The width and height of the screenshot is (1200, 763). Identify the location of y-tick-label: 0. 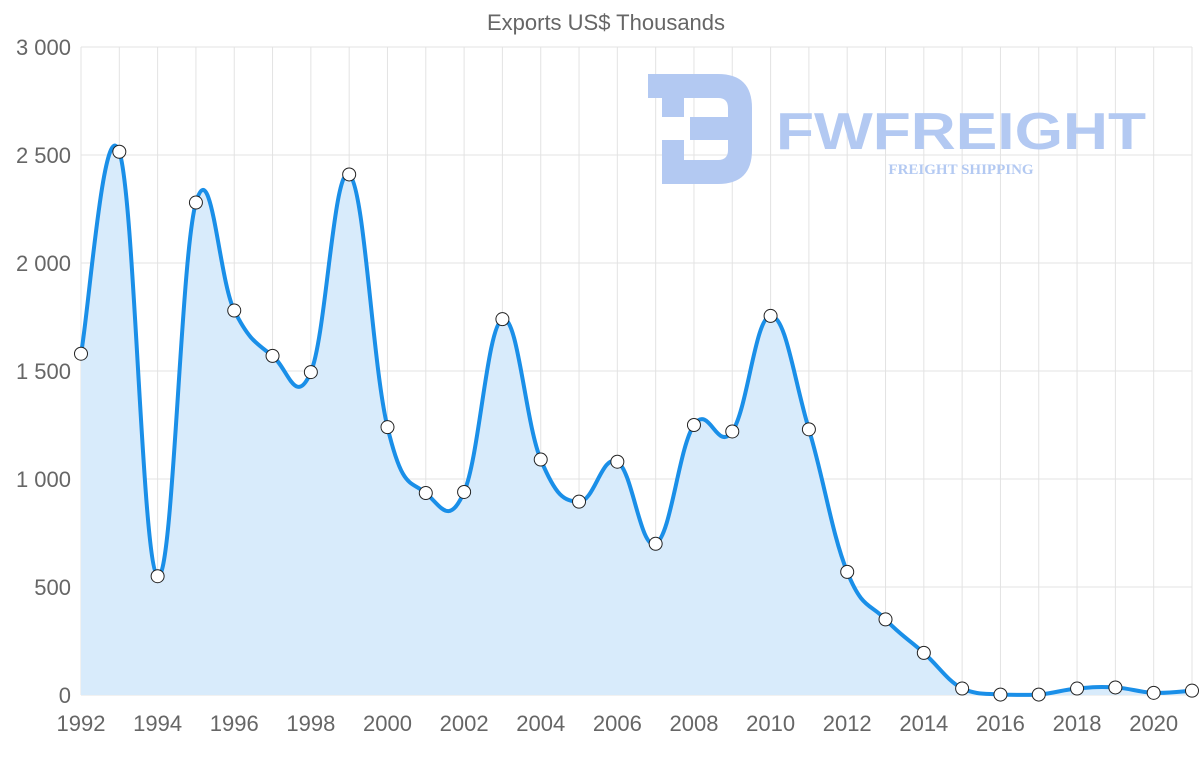
(65, 695).